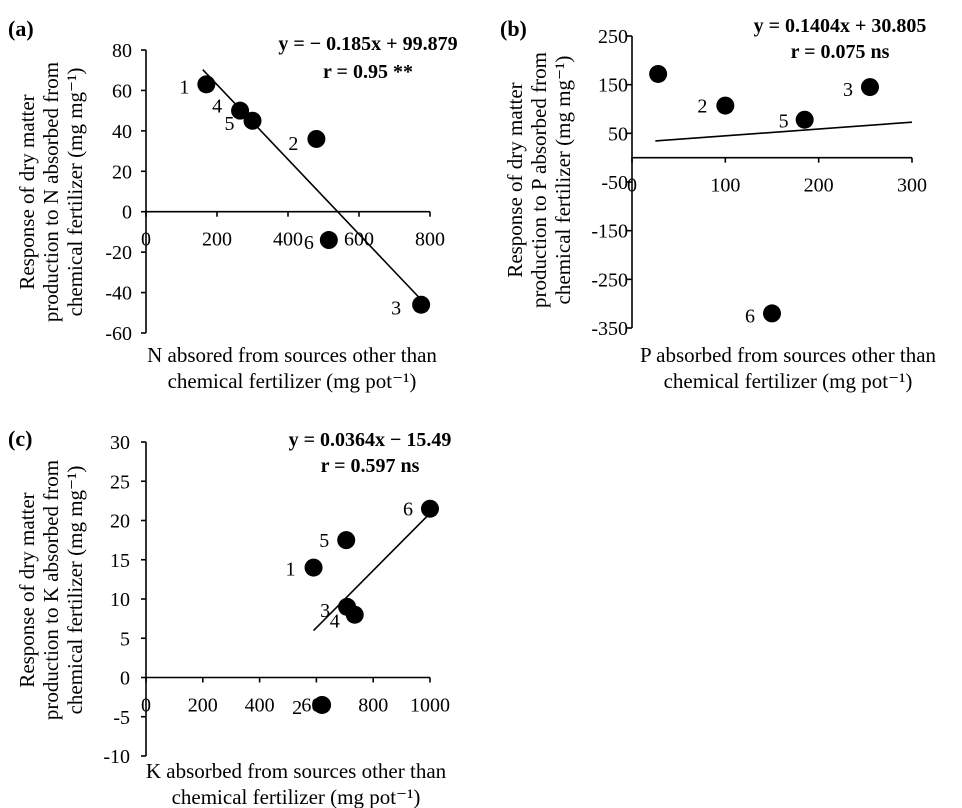  Describe the element at coordinates (296, 771) in the screenshot. I see `x-axis-label: K absorbed from sources other than` at that location.